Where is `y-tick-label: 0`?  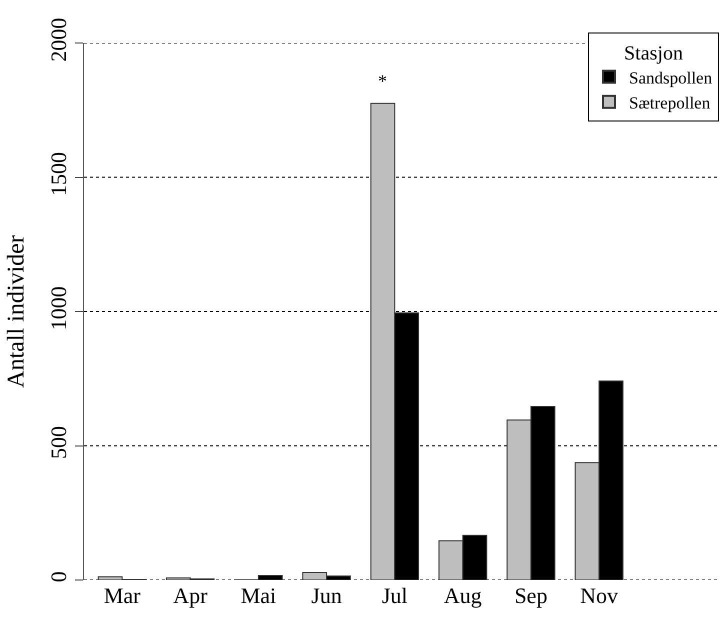 y-tick-label: 0 is located at coordinates (59, 576).